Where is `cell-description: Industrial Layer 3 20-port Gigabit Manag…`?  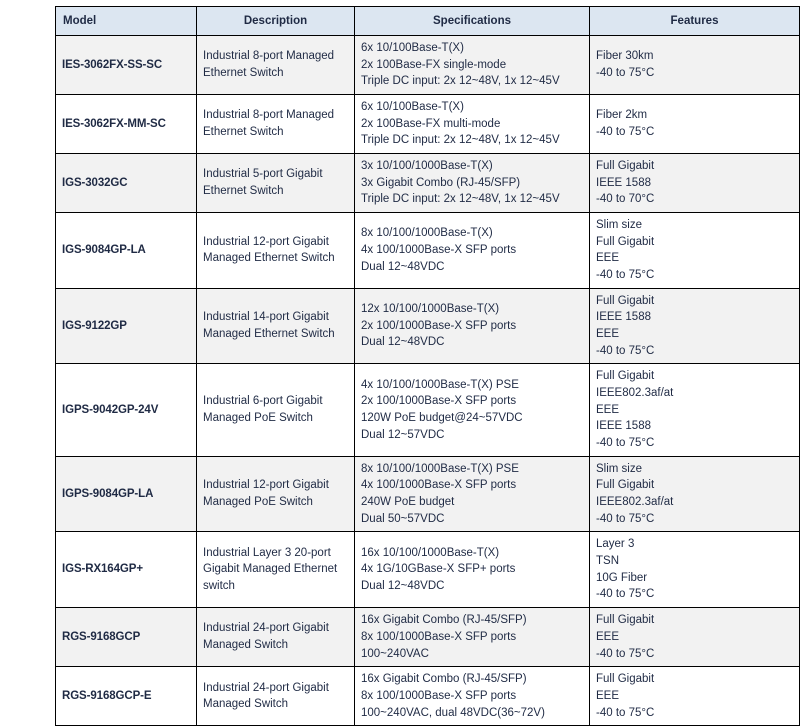
cell-description: Industrial Layer 3 20-port Gigabit Manag… is located at coordinates (275, 570).